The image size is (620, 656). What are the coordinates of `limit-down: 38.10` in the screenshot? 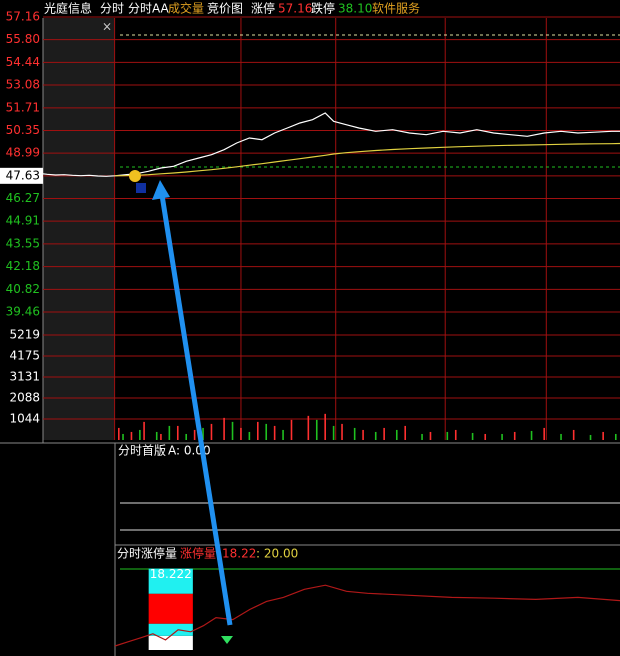 It's located at (355, 9).